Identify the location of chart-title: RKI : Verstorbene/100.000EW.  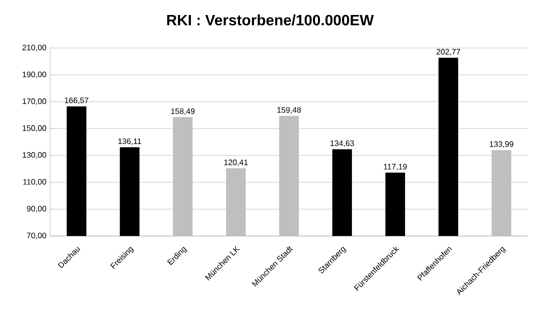
(270, 20).